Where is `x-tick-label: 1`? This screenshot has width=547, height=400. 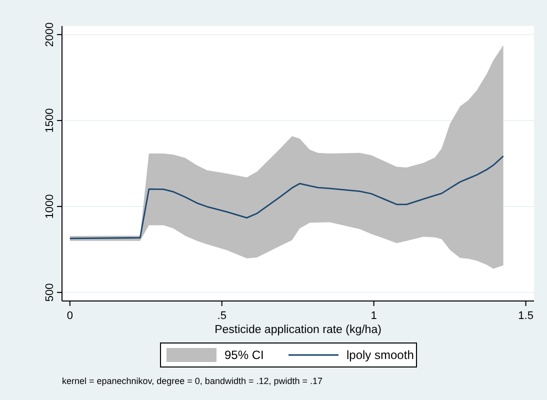 x-tick-label: 1 is located at coordinates (373, 316).